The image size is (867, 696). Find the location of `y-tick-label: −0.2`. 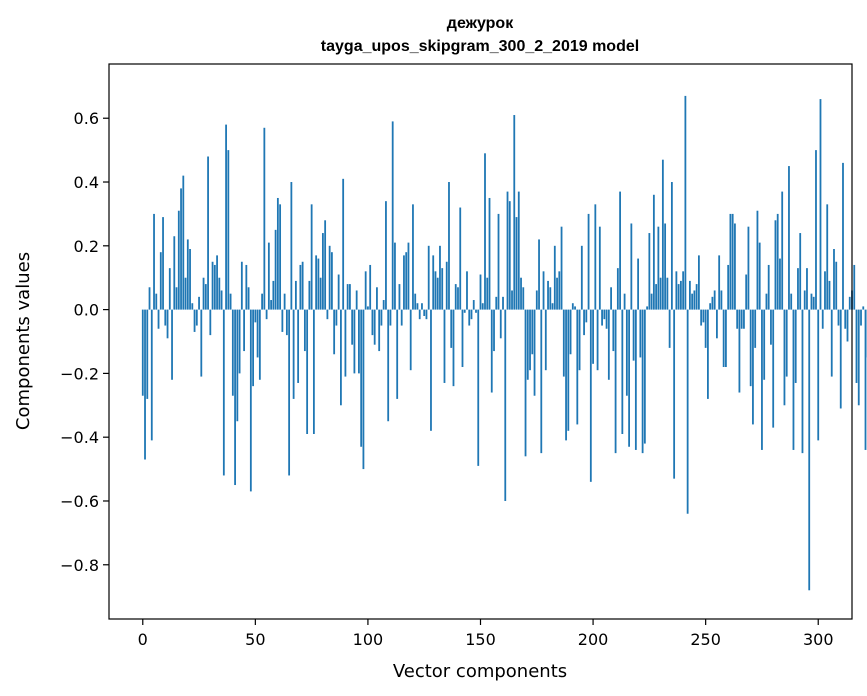

y-tick-label: −0.2 is located at coordinates (79, 373).